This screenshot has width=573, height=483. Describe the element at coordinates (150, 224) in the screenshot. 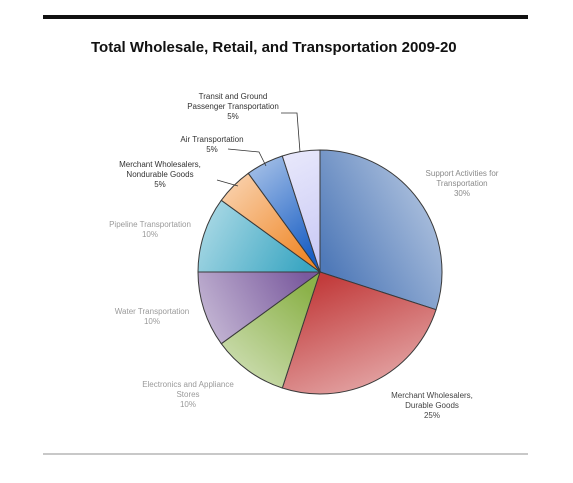

I see `slice-name-label: Pipeline Transportation` at that location.